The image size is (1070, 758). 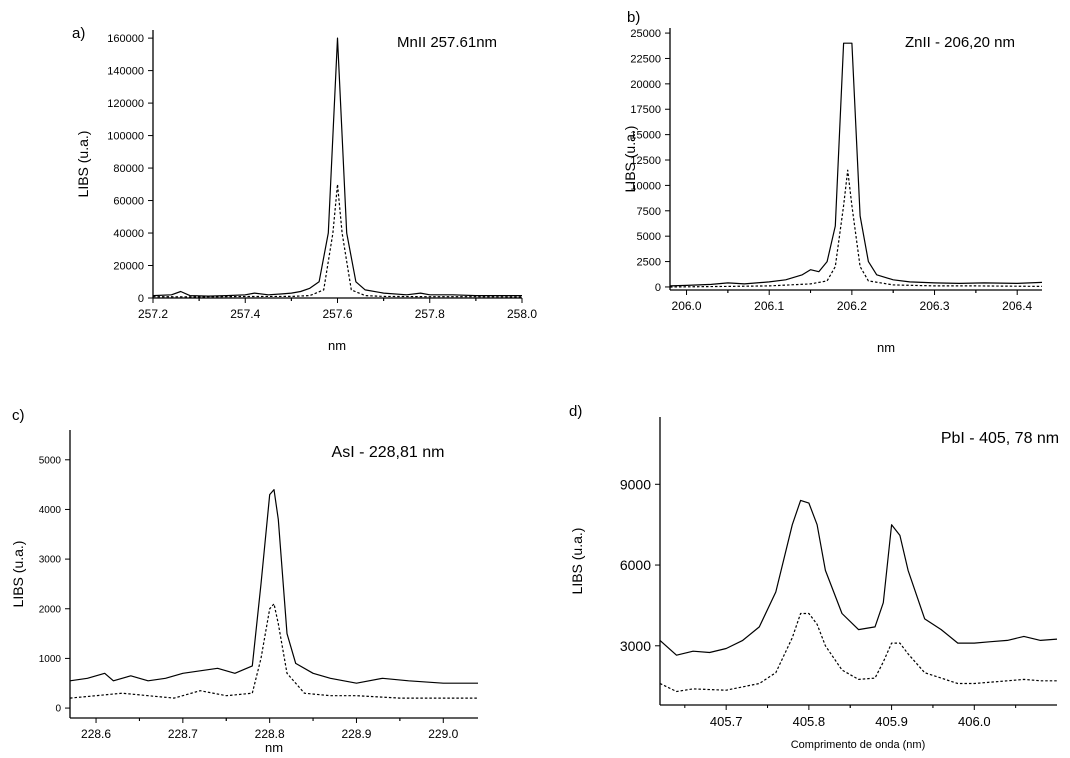 I want to click on x-tick-label: 257.2, so click(x=153, y=314).